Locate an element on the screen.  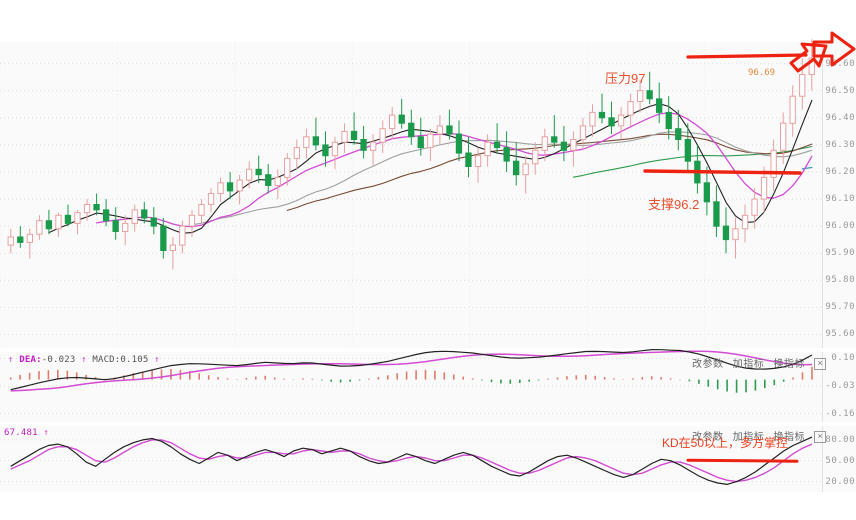
kdj-toolbar: 改参数 加指标 换指标 × is located at coordinates (759, 436).